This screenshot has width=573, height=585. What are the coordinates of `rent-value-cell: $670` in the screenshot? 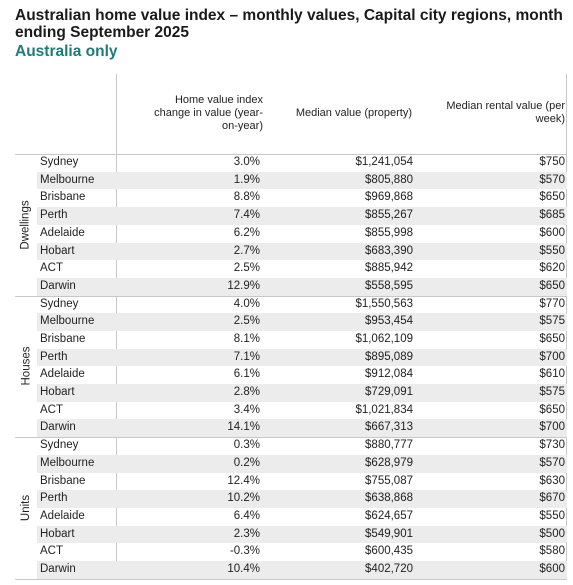 It's located at (552, 498).